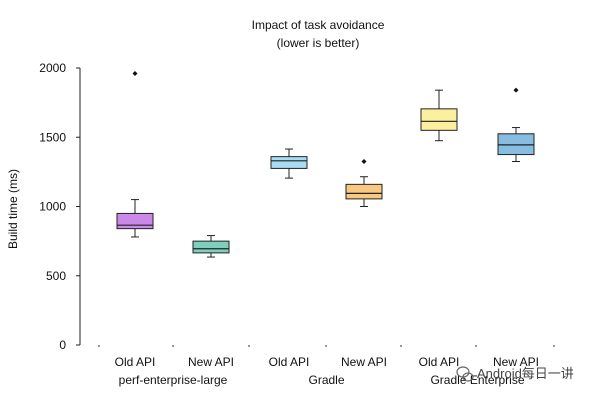  Describe the element at coordinates (326, 380) in the screenshot. I see `group-label: Gradle` at that location.